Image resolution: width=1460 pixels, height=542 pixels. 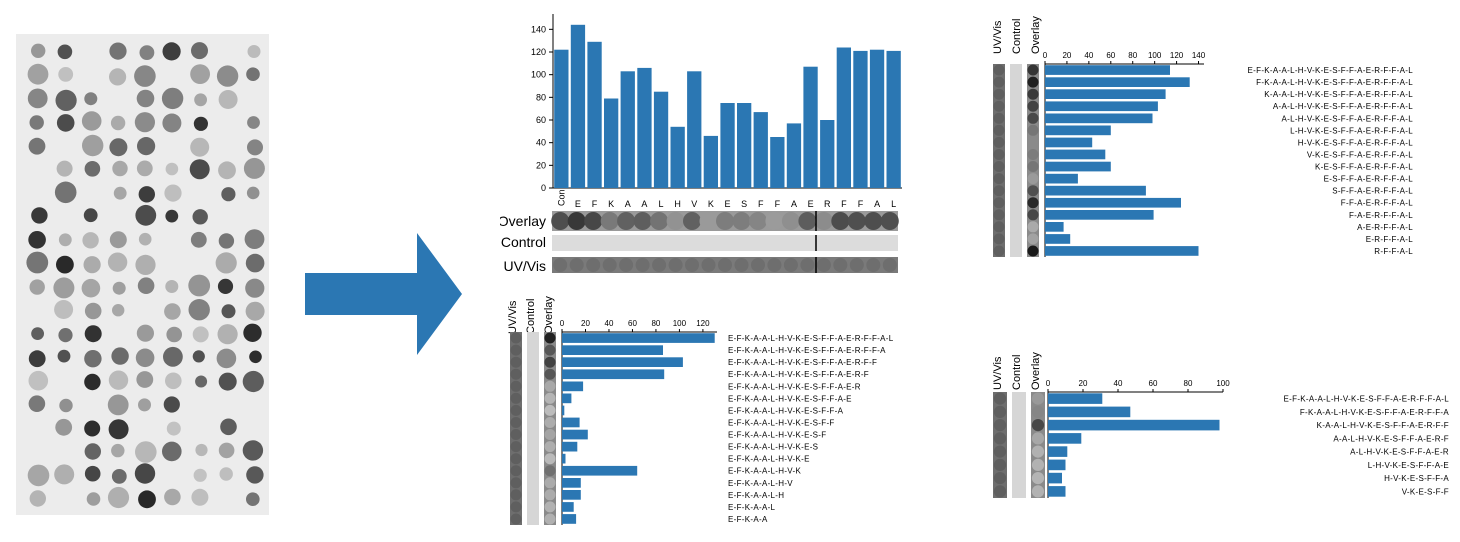 I want to click on y-tick-label: 120, so click(x=538, y=52).